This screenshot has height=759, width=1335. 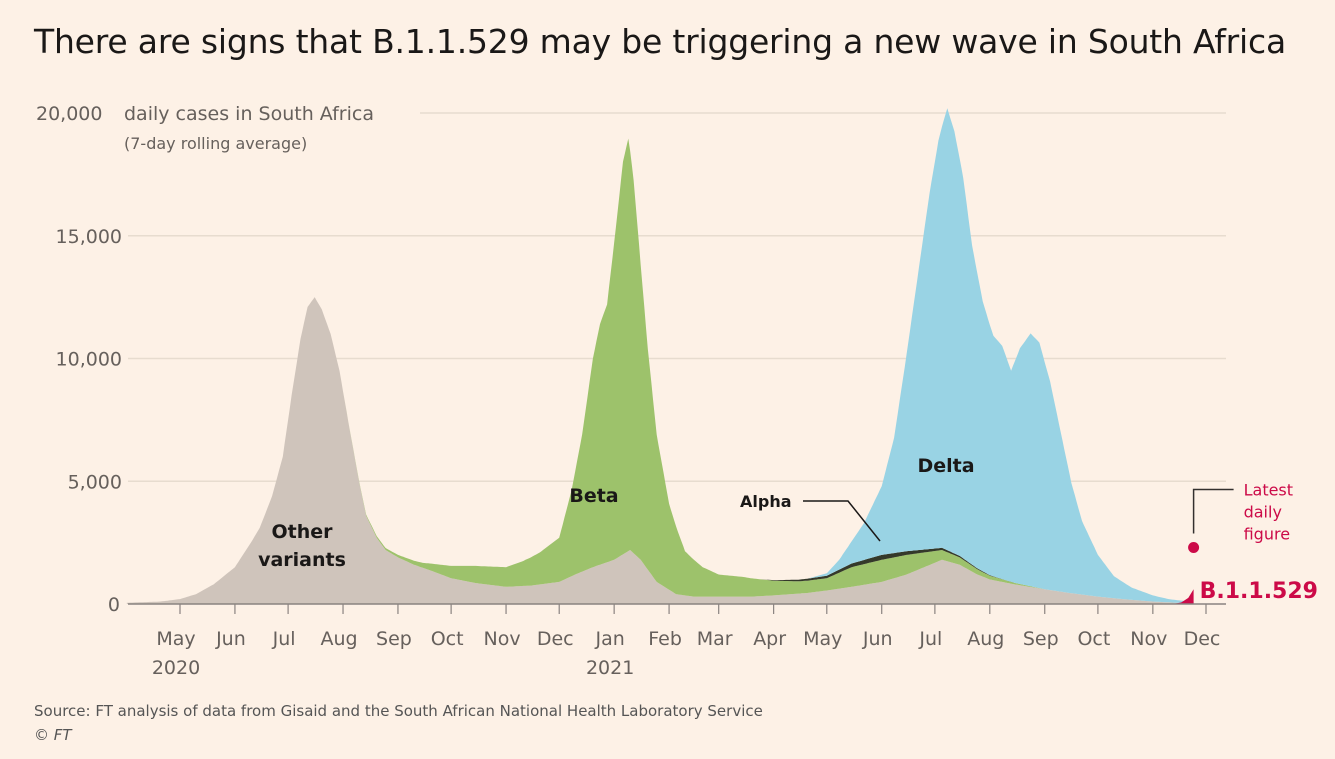 I want to click on y-axis-label-note: (7-day rolling average), so click(x=215, y=143).